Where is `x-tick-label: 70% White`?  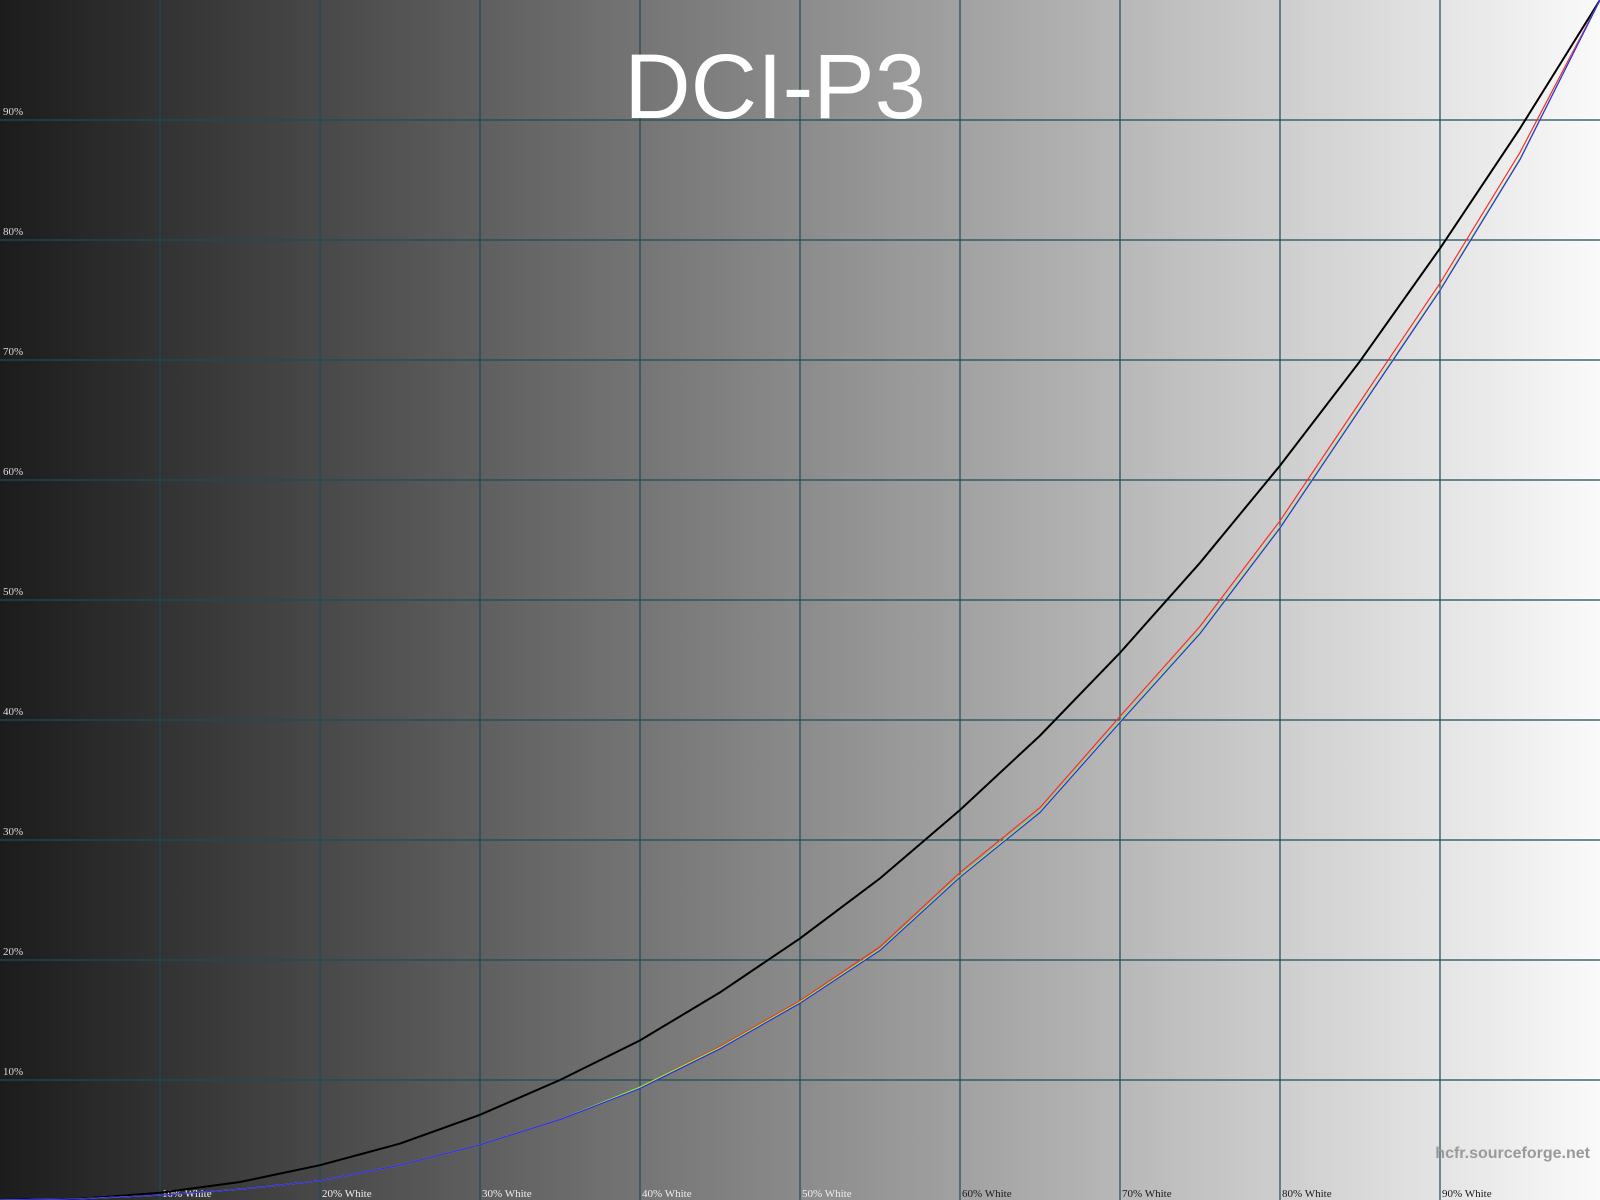
x-tick-label: 70% White is located at coordinates (1147, 1194).